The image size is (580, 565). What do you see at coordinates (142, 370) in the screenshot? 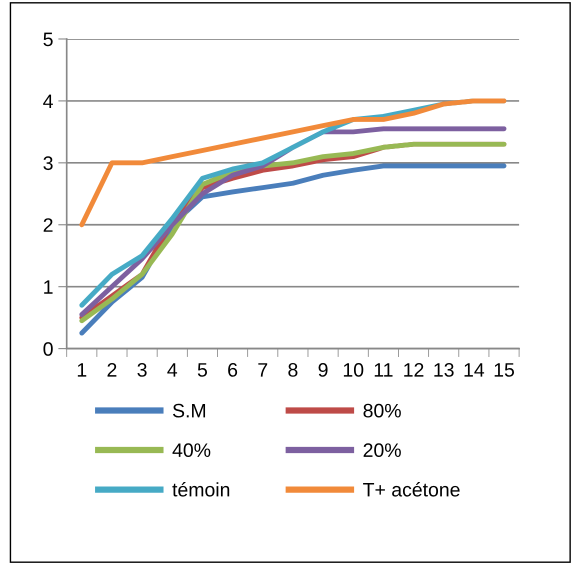
I see `x-tick-label: 3` at bounding box center [142, 370].